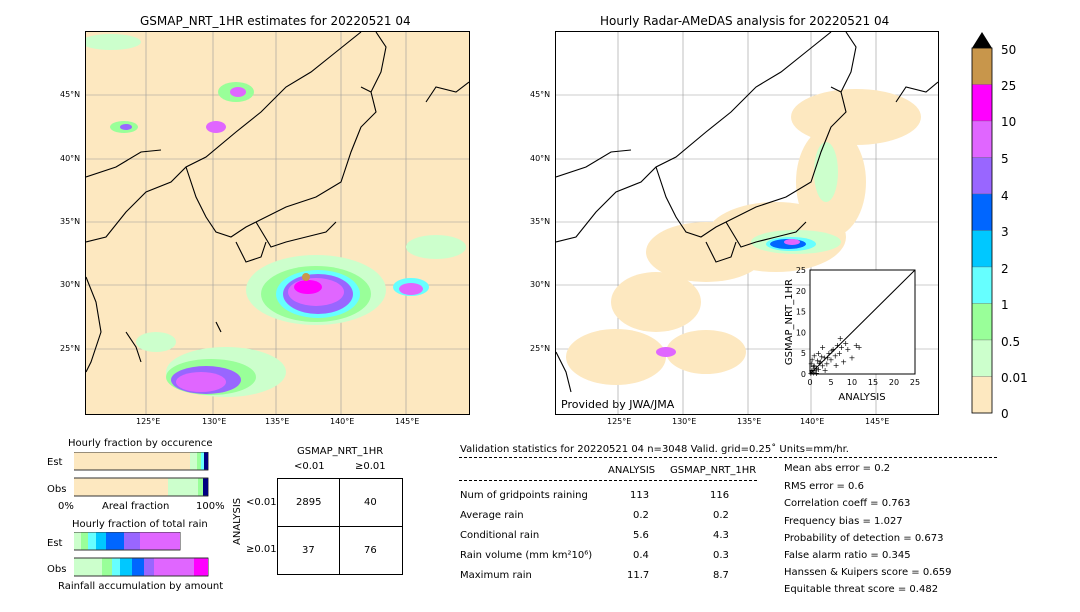  What do you see at coordinates (500, 535) in the screenshot?
I see `validation-row-label: Conditional rain` at bounding box center [500, 535].